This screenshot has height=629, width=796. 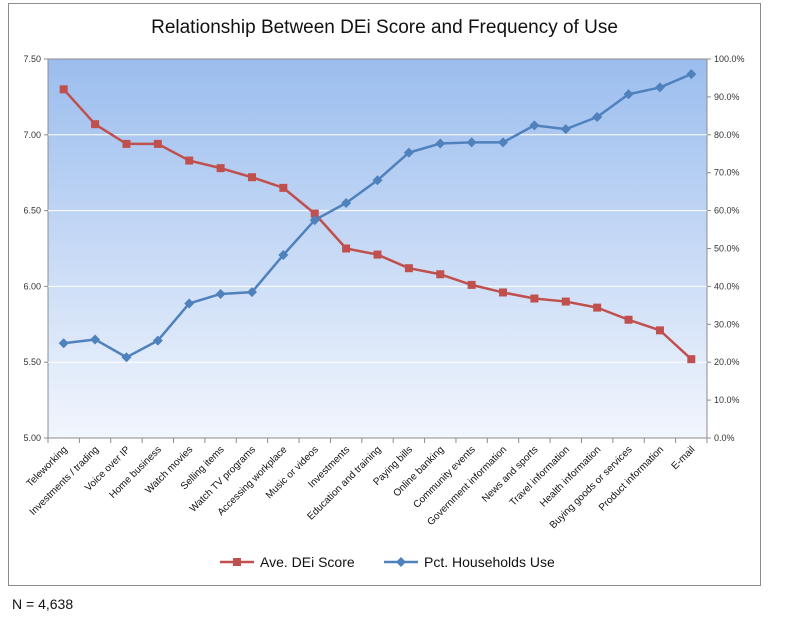 I want to click on y2-tick-label: 10.0%, so click(x=727, y=400).